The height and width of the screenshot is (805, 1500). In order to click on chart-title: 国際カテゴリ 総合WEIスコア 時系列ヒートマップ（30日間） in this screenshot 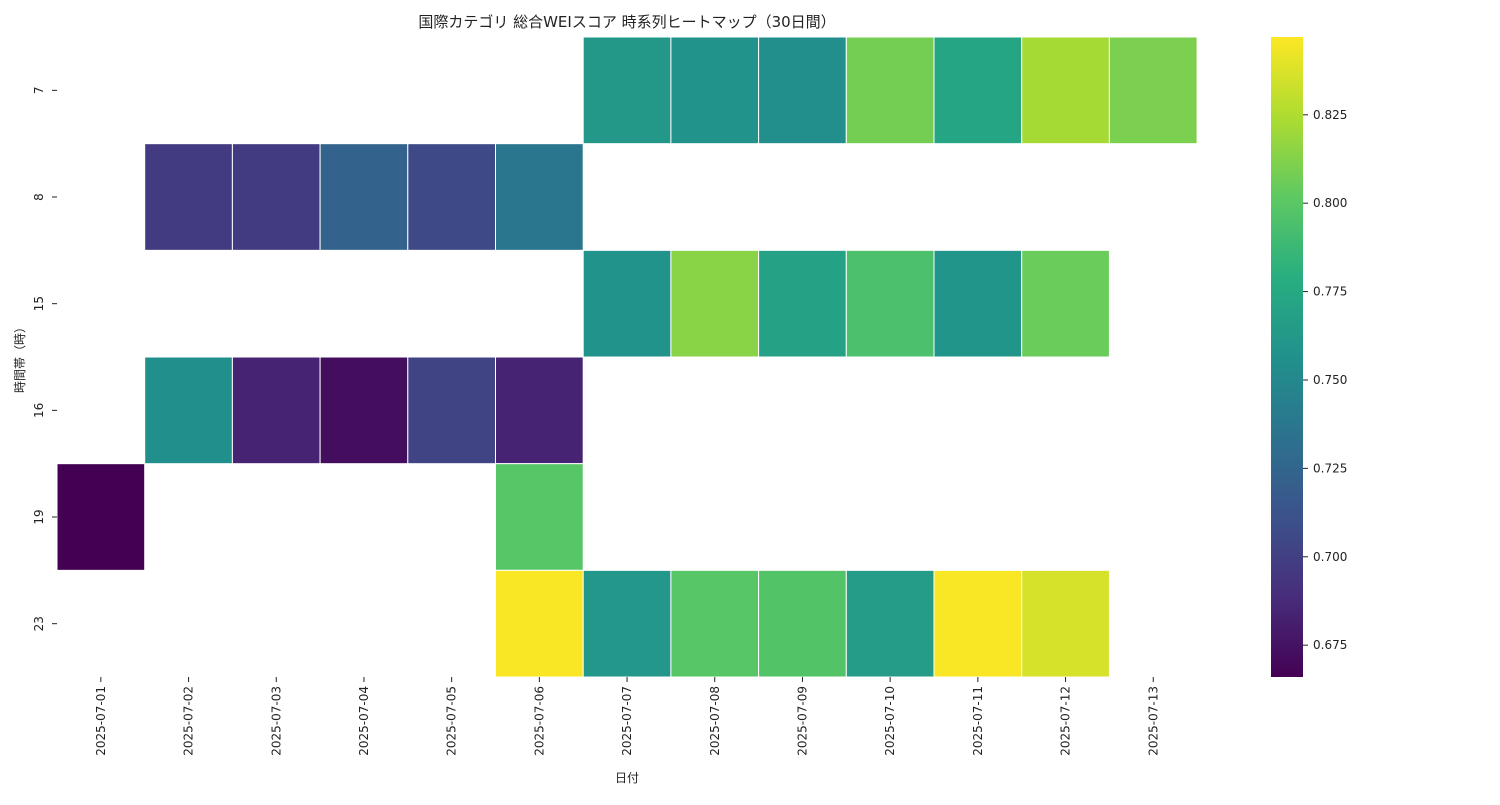, I will do `click(626, 22)`.